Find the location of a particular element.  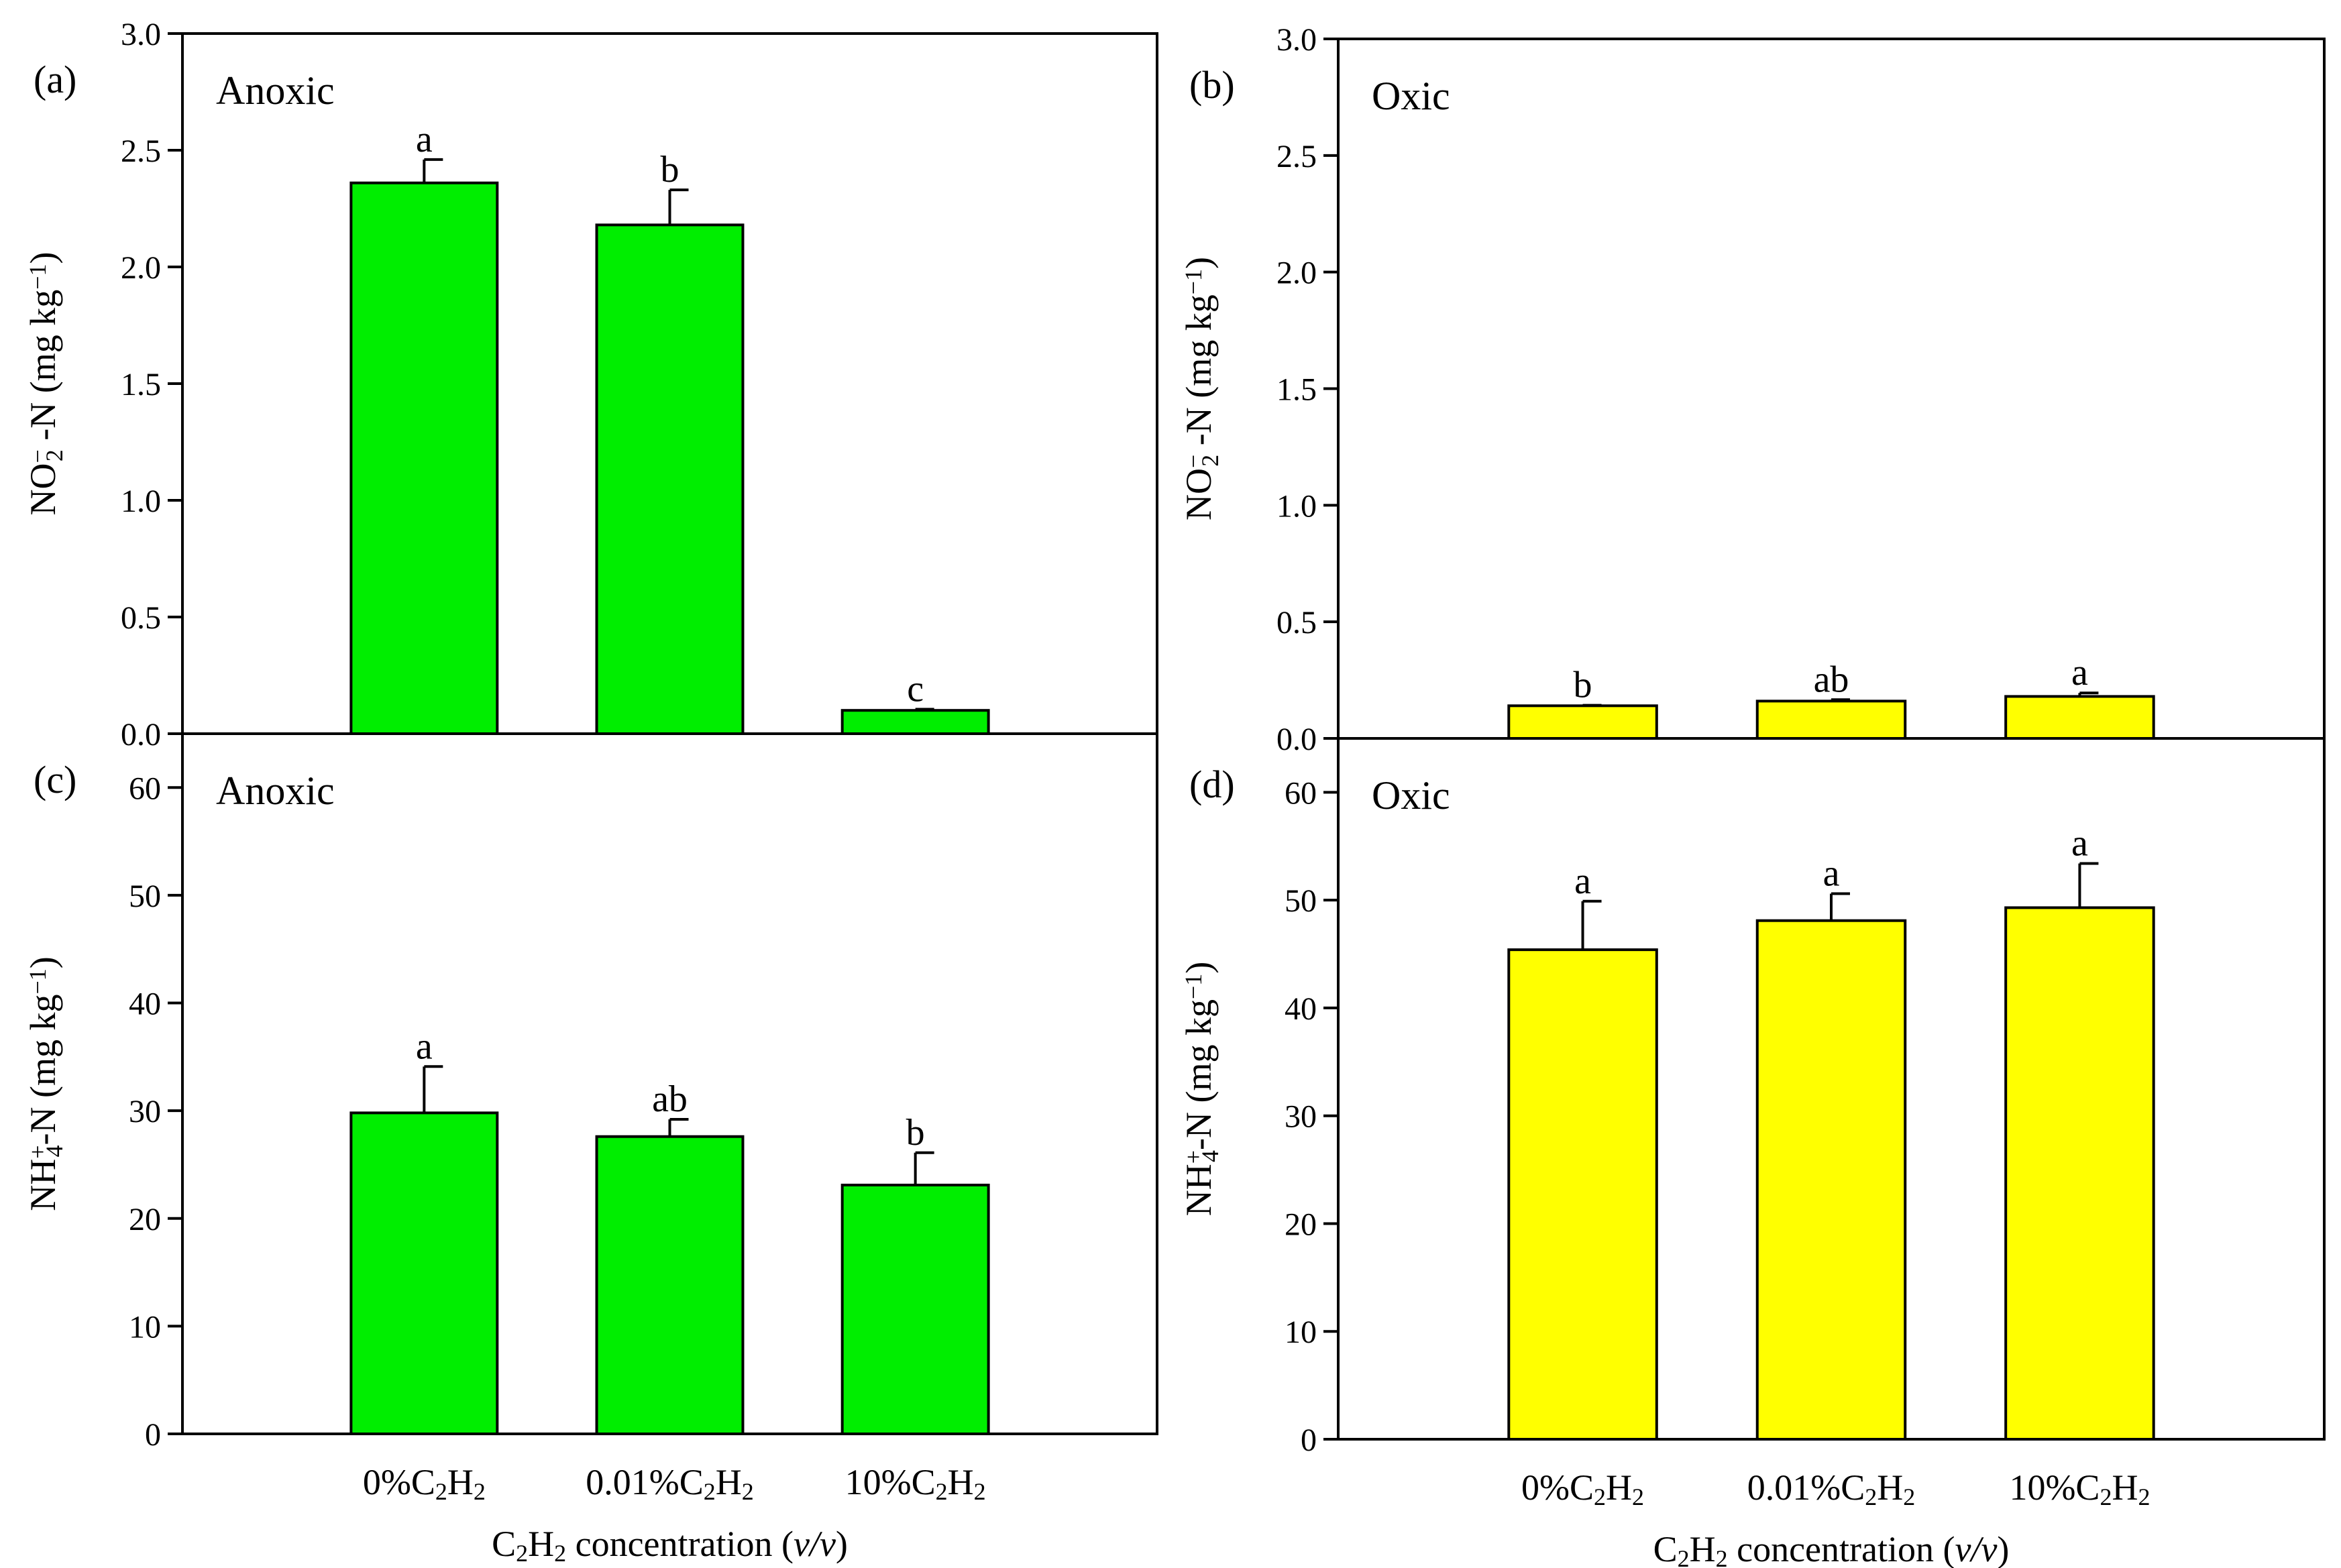

significance-letter: c is located at coordinates (915, 689).